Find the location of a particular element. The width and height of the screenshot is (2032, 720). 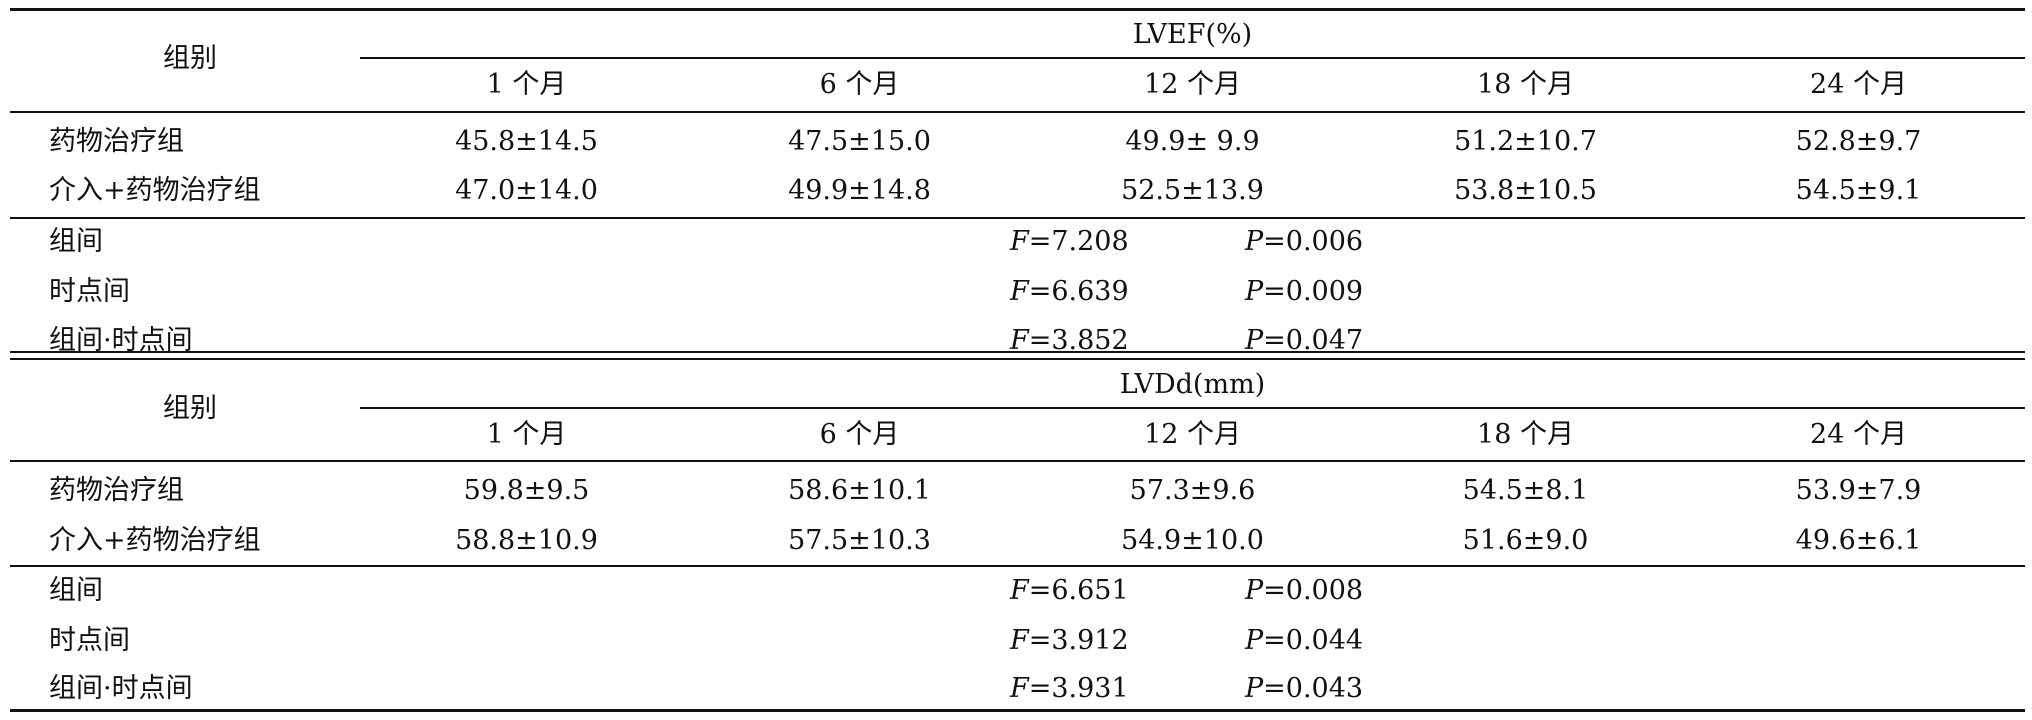

table-top-rule is located at coordinates (1017, 9).